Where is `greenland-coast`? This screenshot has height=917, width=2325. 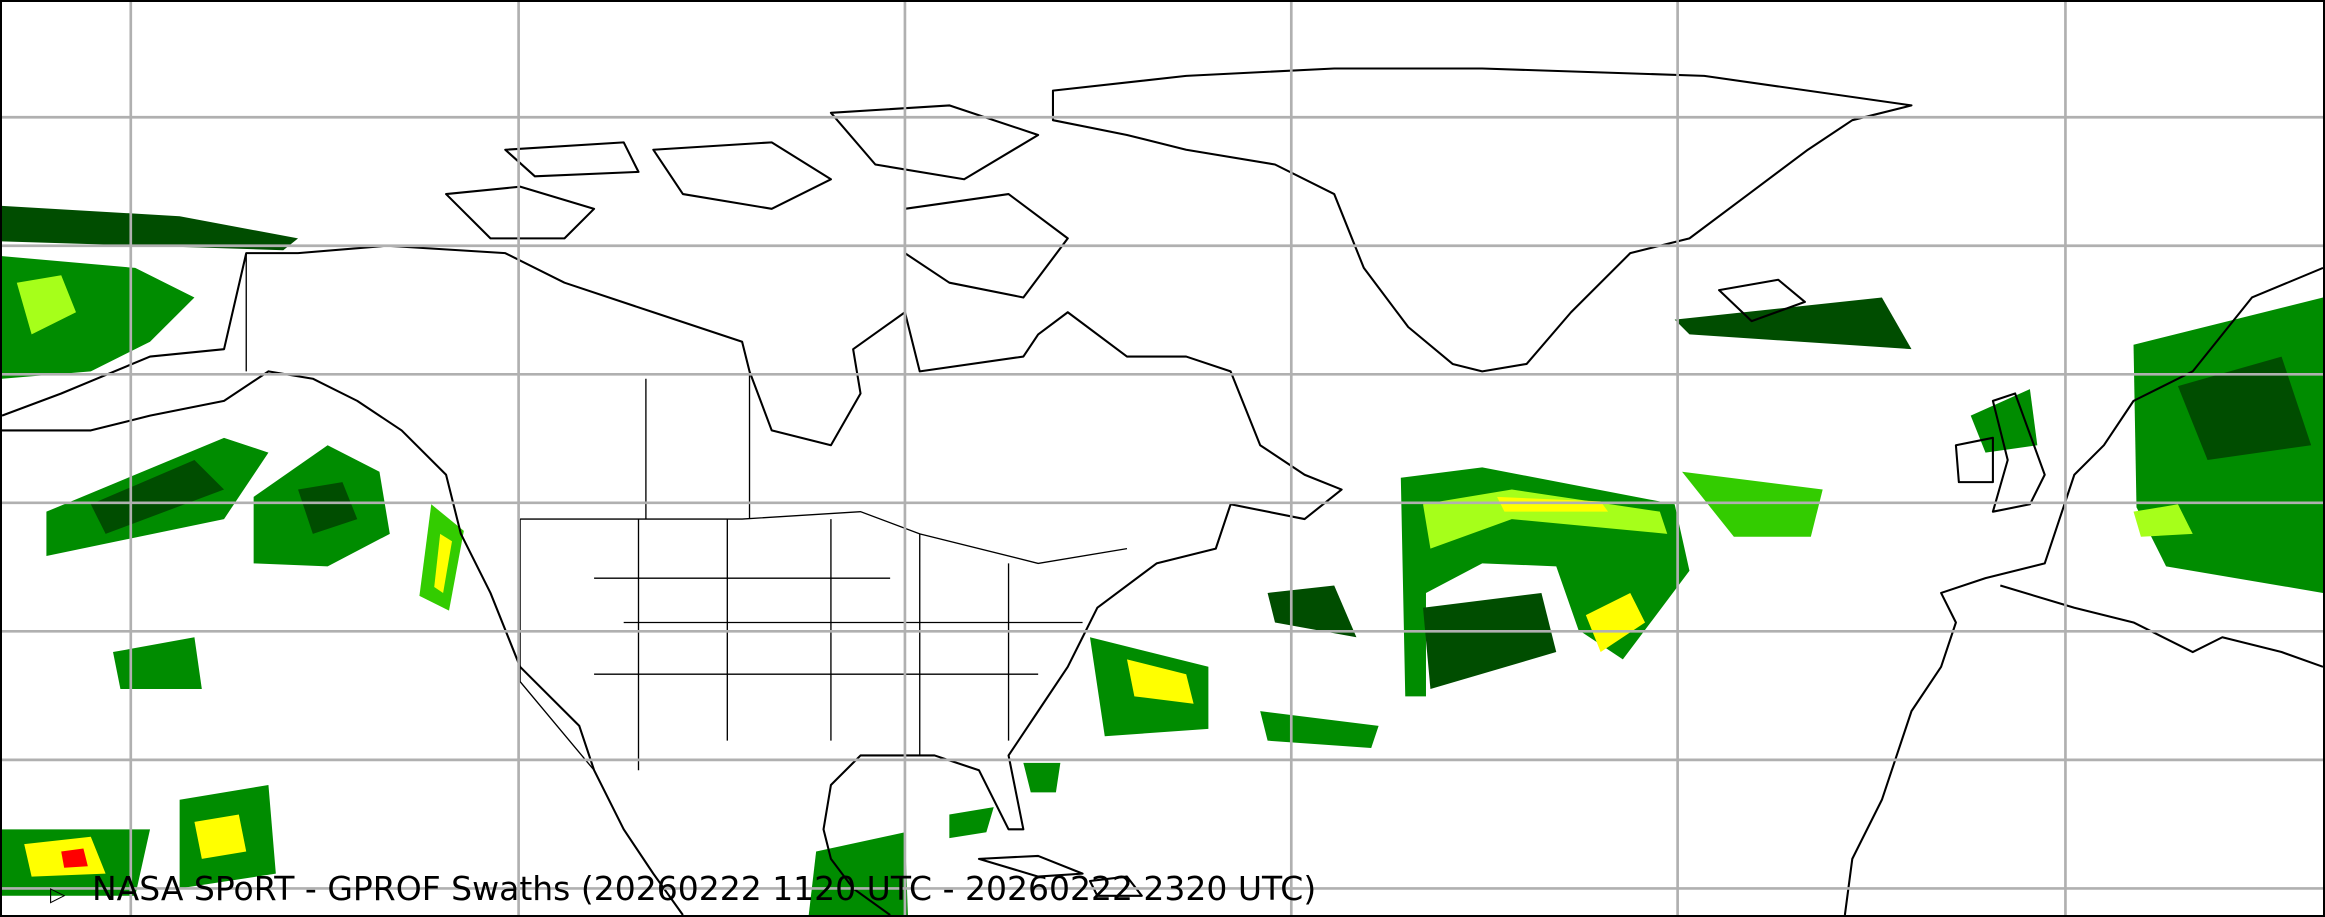
greenland-coast is located at coordinates (1482, 220).